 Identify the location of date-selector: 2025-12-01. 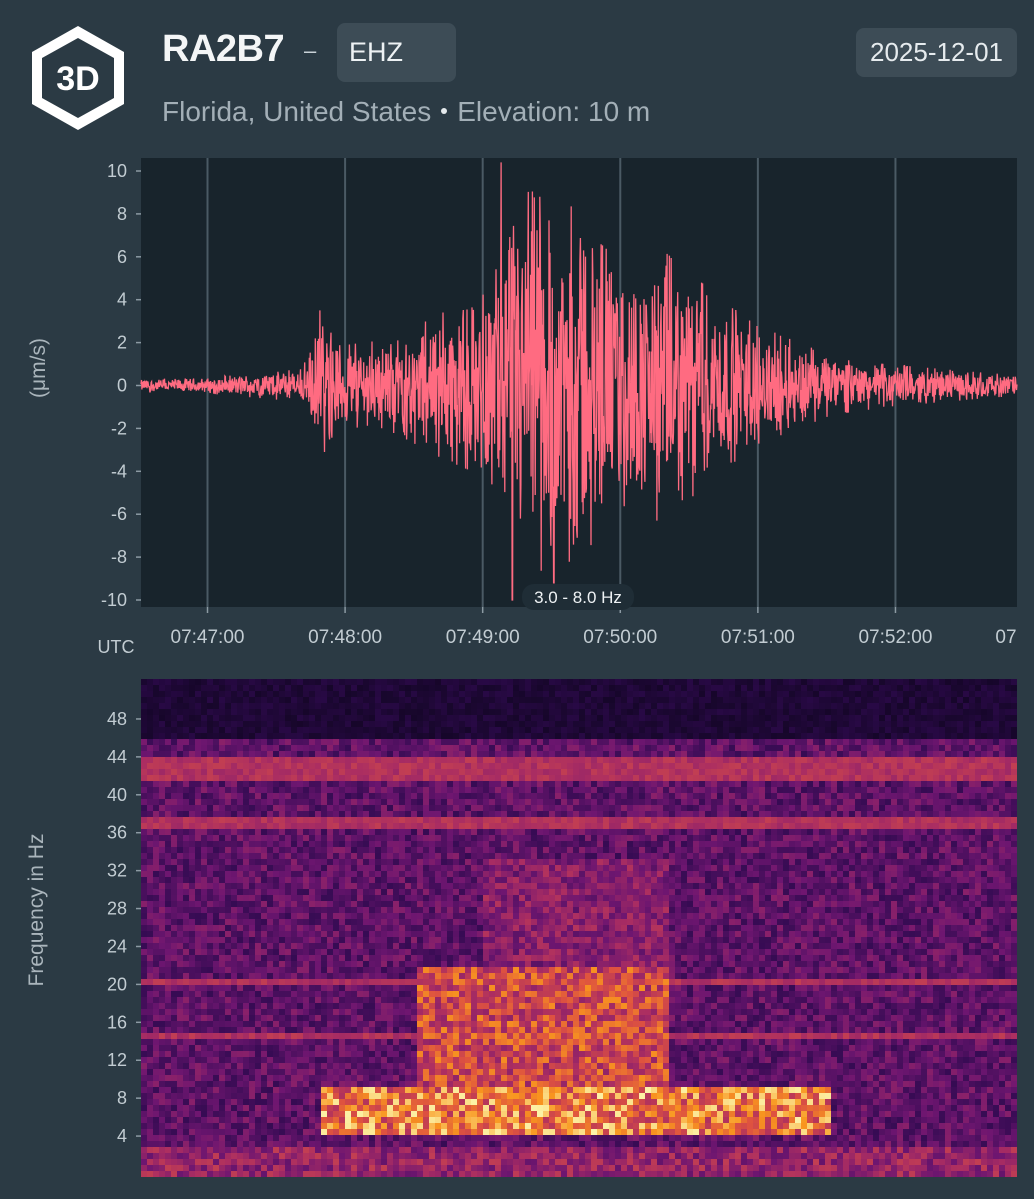
(936, 52).